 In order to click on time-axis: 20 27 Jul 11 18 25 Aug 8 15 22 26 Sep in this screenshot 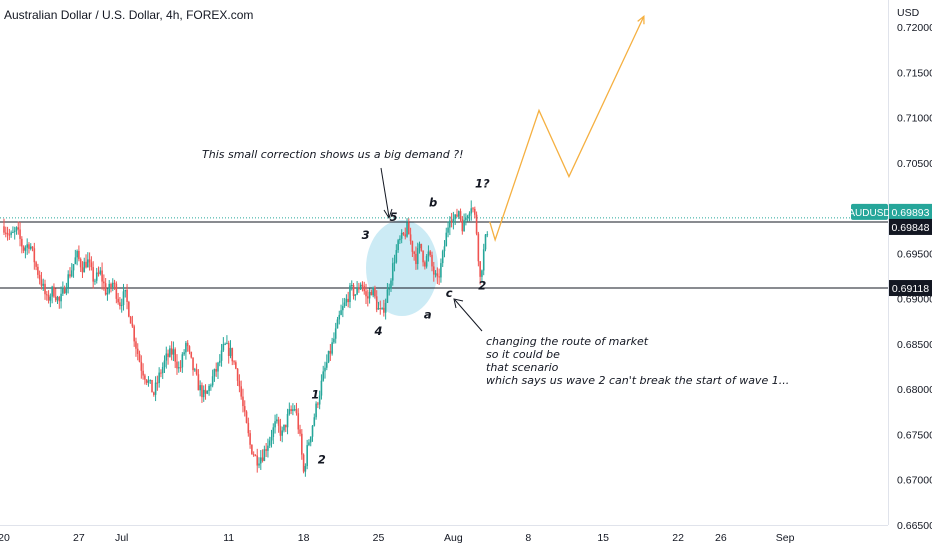, I will do `click(397, 538)`.